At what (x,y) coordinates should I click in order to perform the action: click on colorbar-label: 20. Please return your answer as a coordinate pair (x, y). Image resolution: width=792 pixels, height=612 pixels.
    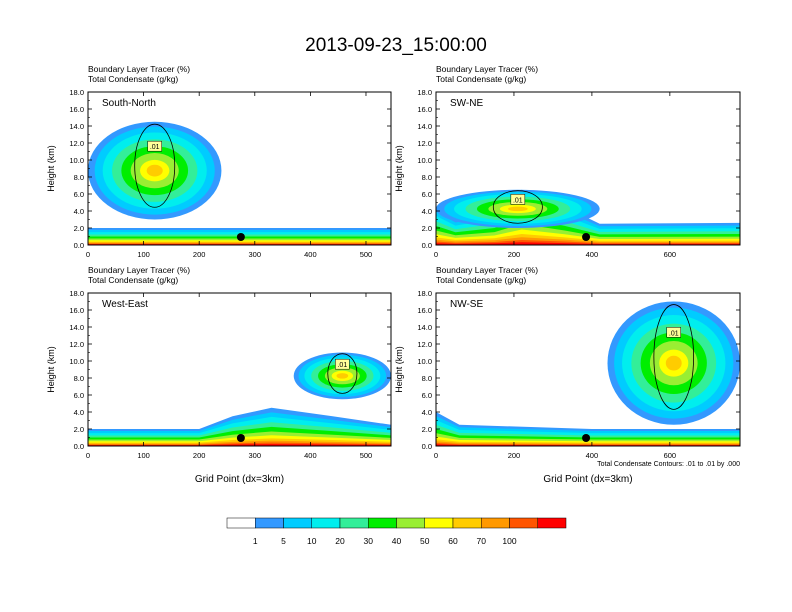
    Looking at the image, I should click on (340, 541).